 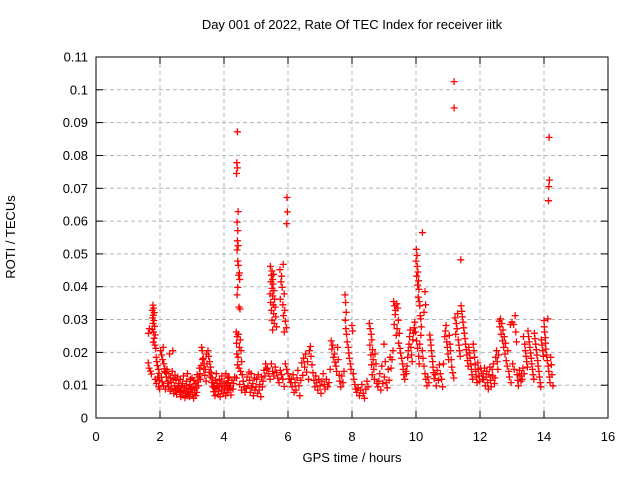 I want to click on y-tick-label: 0.06, so click(x=75, y=221).